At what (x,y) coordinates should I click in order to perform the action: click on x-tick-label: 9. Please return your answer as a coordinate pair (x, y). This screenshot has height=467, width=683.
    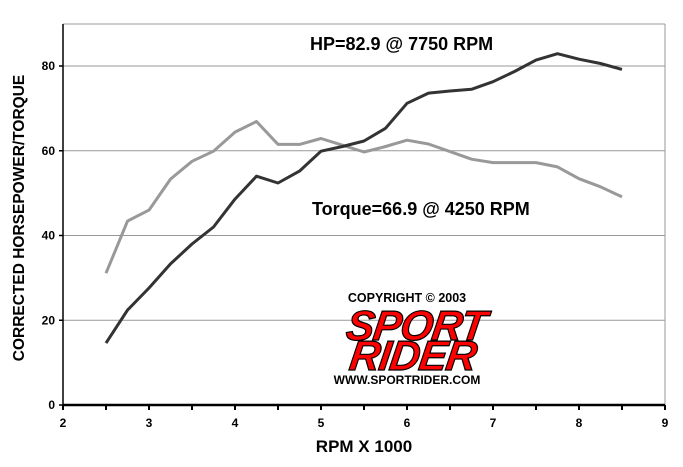
    Looking at the image, I should click on (665, 423).